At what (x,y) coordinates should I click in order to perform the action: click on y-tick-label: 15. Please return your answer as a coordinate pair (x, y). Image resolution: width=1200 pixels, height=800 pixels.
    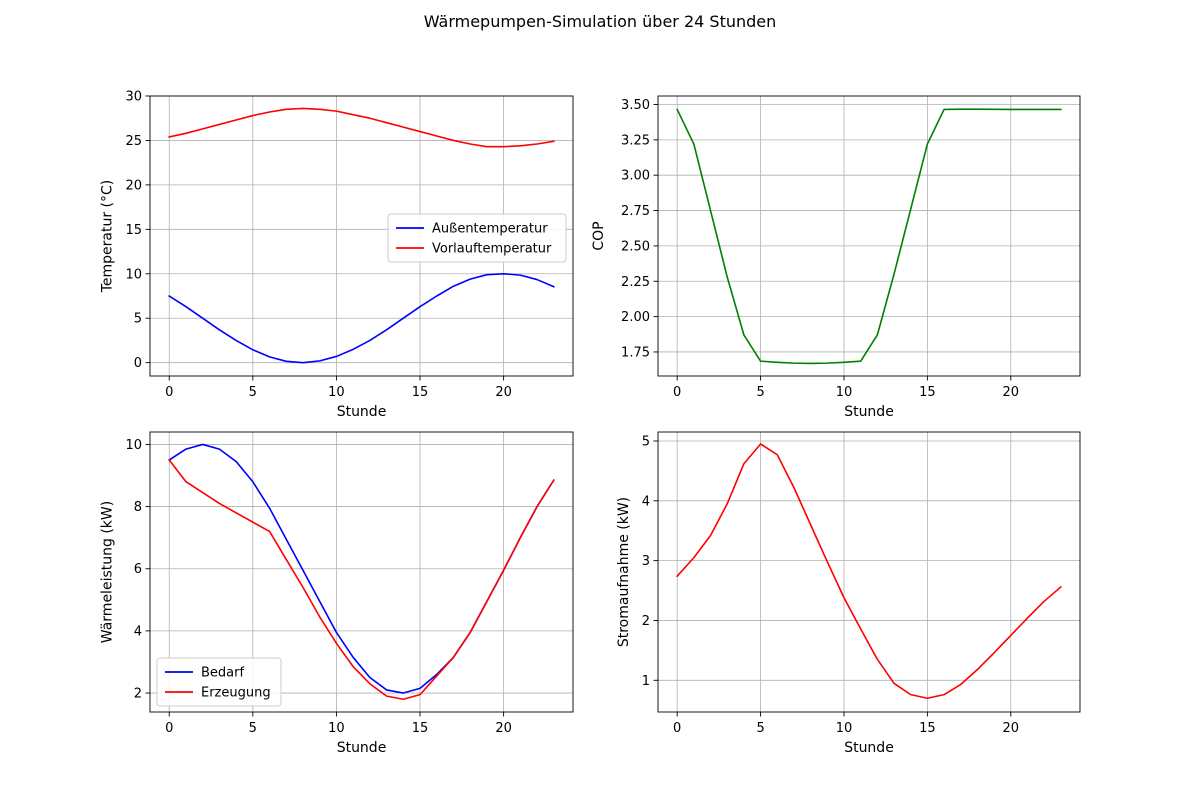
    Looking at the image, I should click on (133, 230).